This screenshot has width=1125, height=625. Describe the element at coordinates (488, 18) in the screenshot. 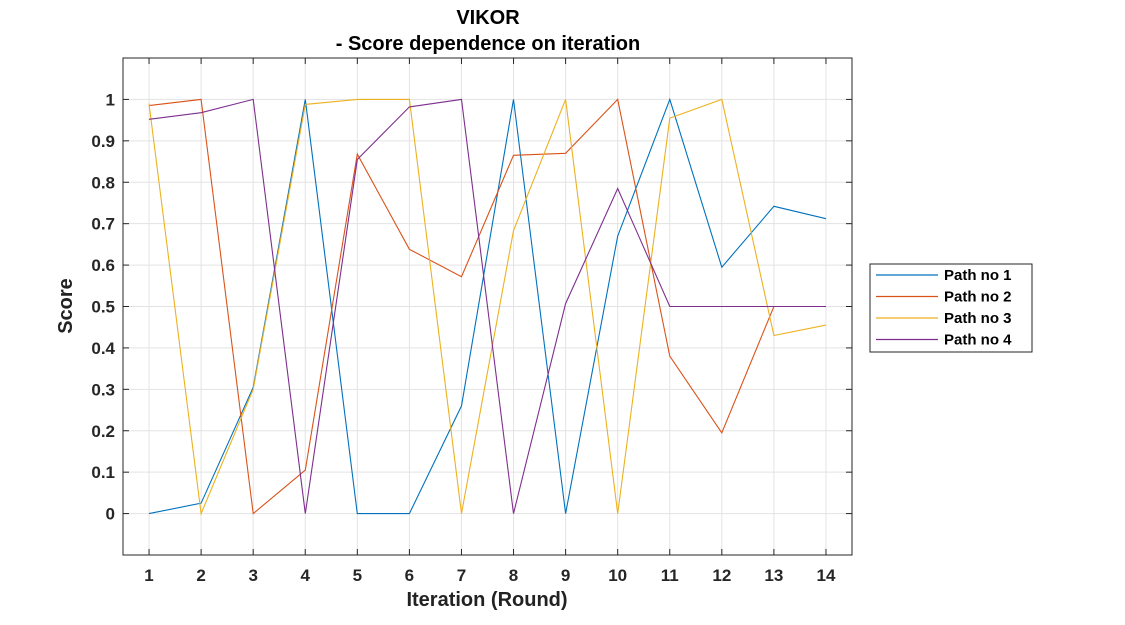

I see `chart-title: VIKOR` at that location.